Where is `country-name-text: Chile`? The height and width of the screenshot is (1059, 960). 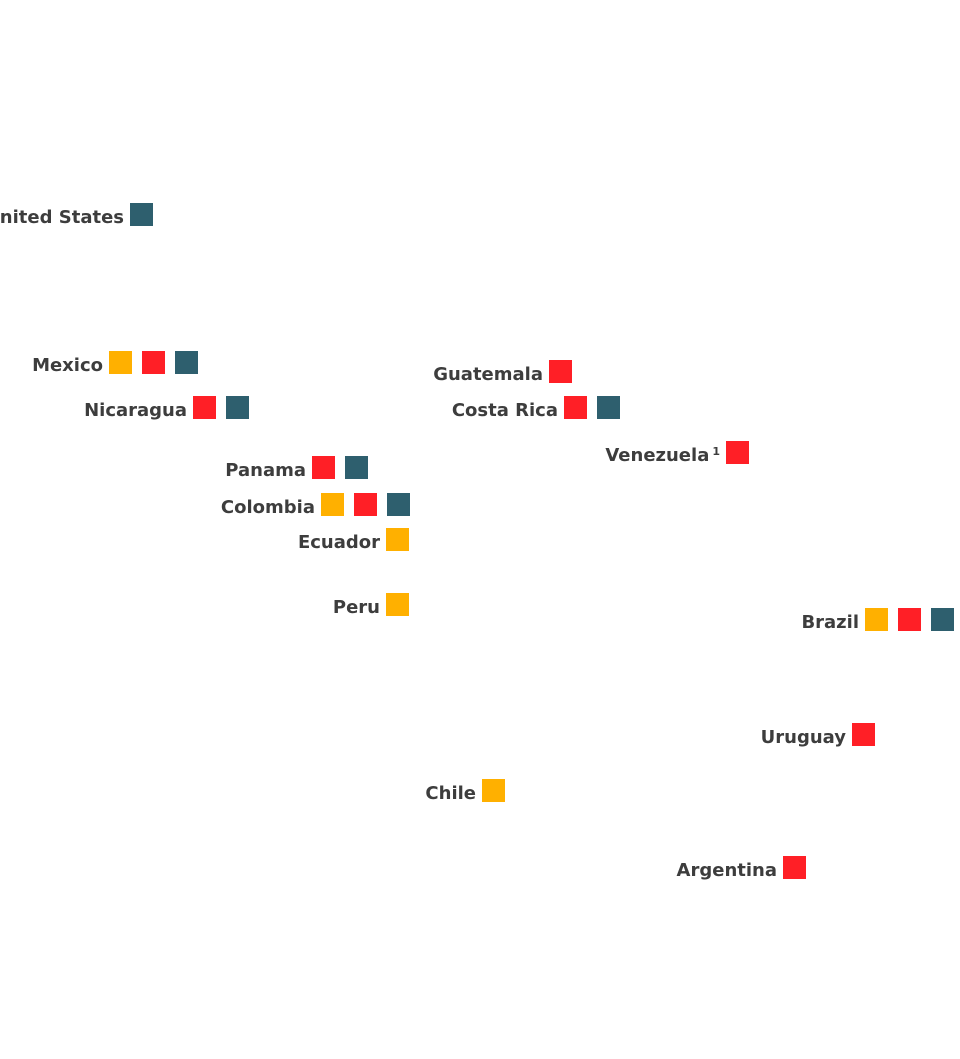 country-name-text: Chile is located at coordinates (450, 793).